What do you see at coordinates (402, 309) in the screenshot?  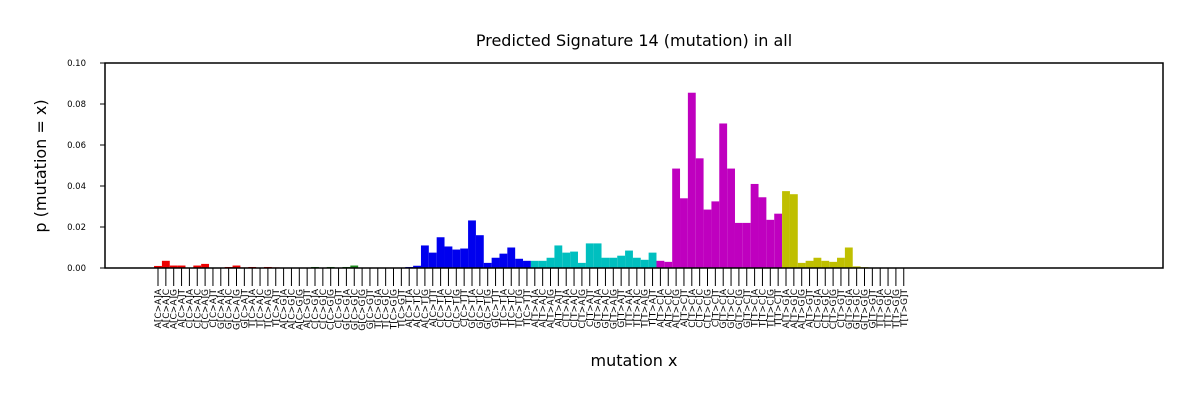 I see `x-tick-label: T[C>G]T` at bounding box center [402, 309].